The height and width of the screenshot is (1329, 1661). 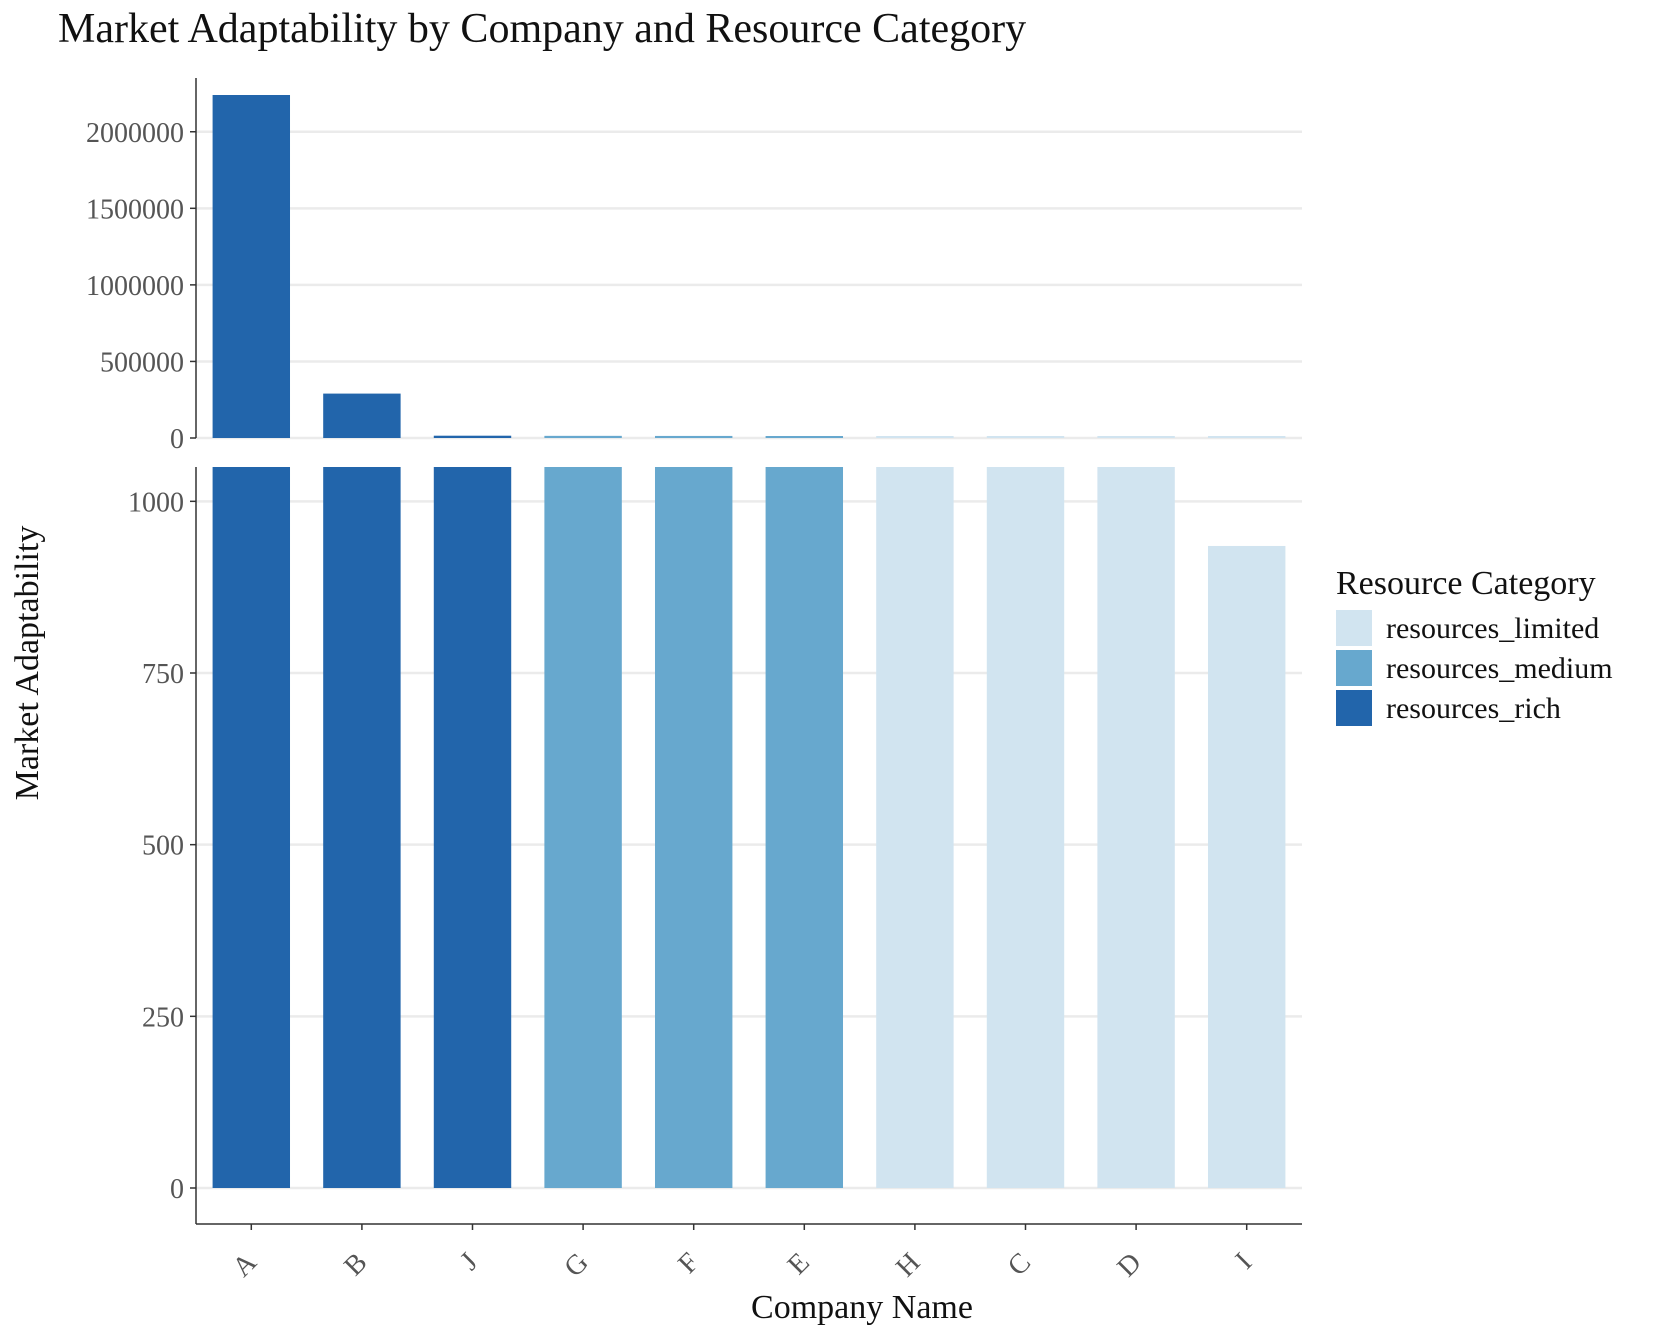 I want to click on lower-y-tick-label: 1000, so click(x=156, y=502).